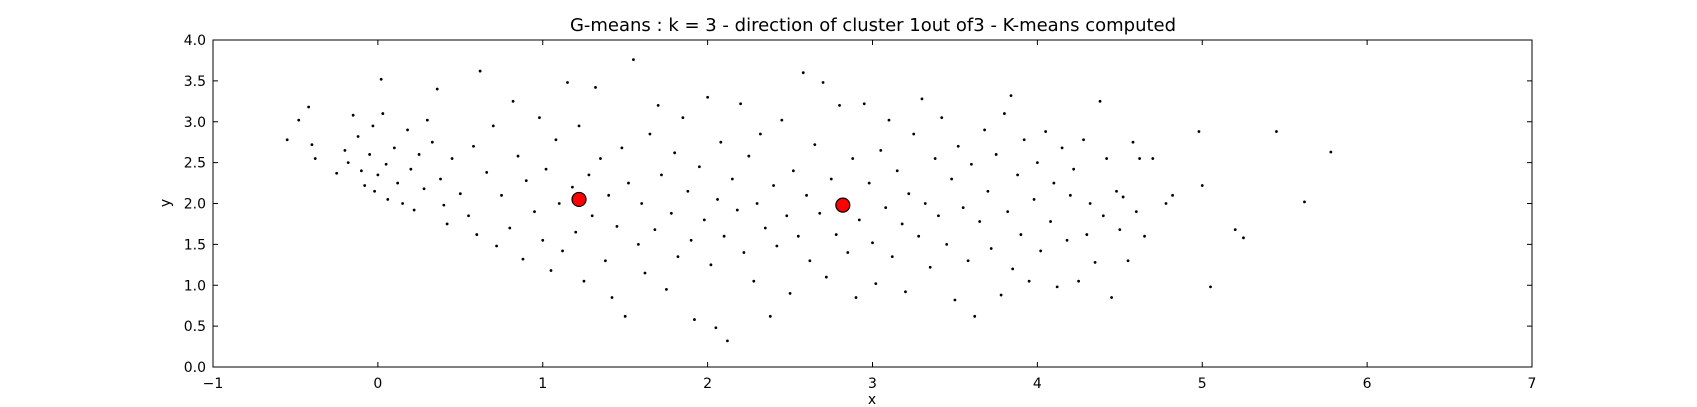 The height and width of the screenshot is (407, 1697). I want to click on y-tick-label: 0.0, so click(195, 368).